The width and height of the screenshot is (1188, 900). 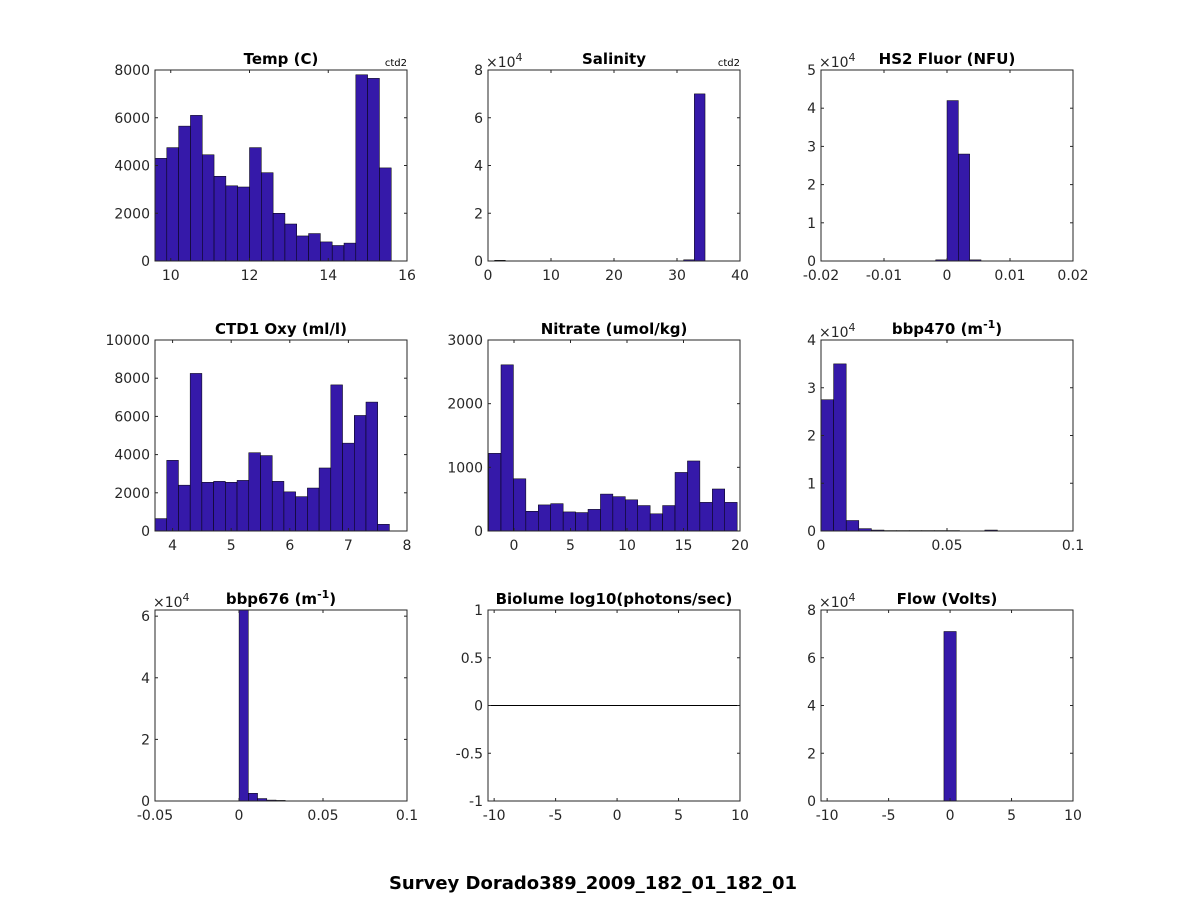 I want to click on x-tick-label: -5, so click(x=889, y=816).